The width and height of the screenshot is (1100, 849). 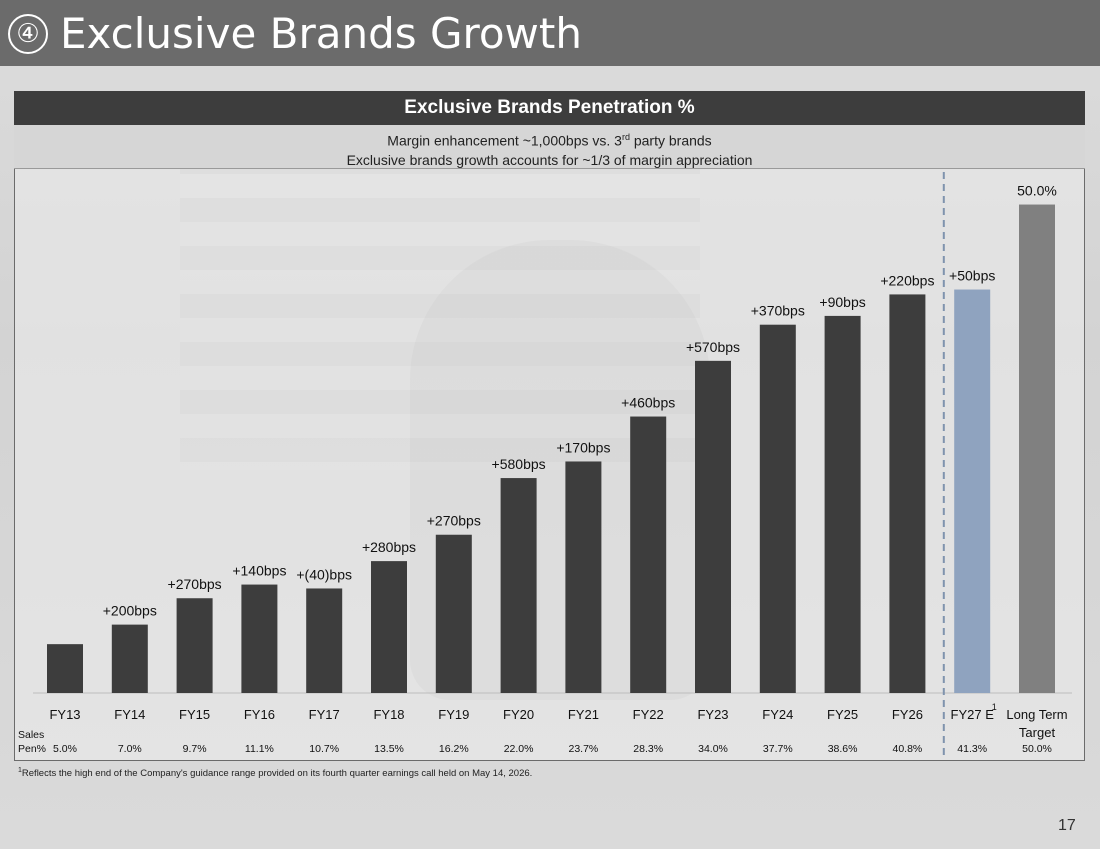 What do you see at coordinates (259, 638) in the screenshot?
I see `bar-fy16` at bounding box center [259, 638].